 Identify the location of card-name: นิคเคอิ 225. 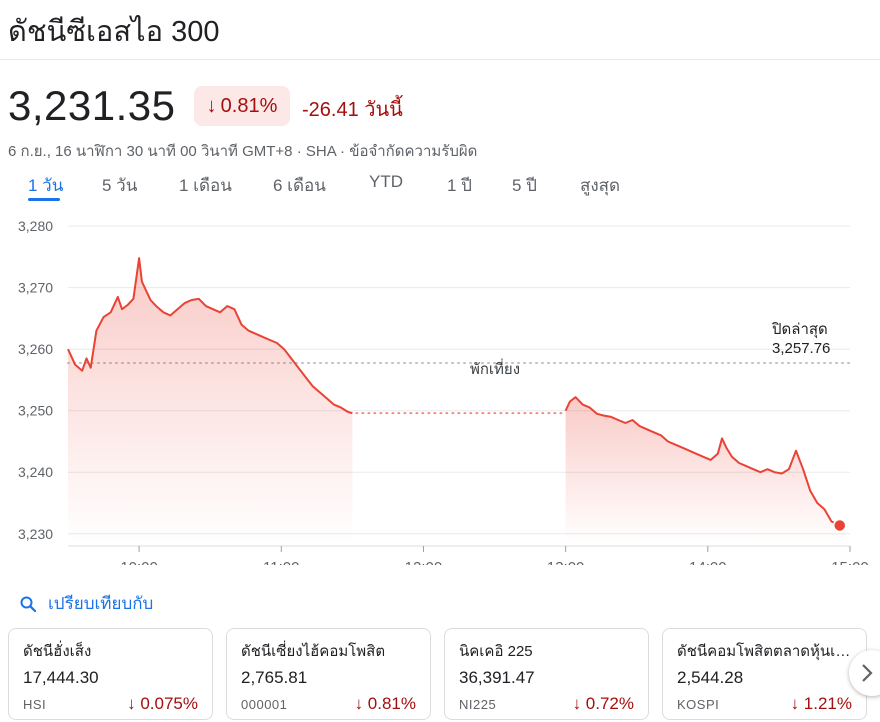
(496, 651).